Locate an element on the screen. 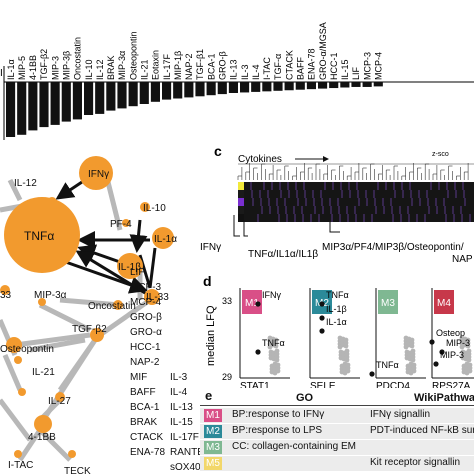 Image resolution: width=474 pixels, height=474 pixels. badge-text-M3: M3 is located at coordinates (388, 303).